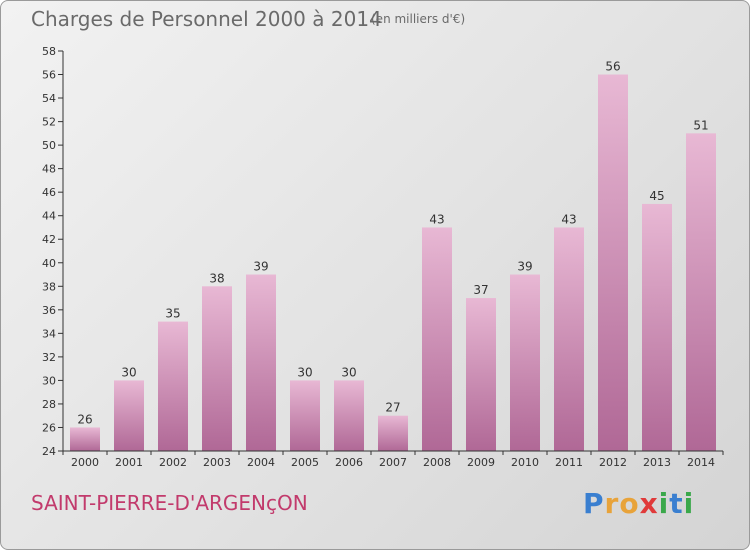 This screenshot has width=750, height=550. Describe the element at coordinates (525, 462) in the screenshot. I see `x-tick-label: 2010` at that location.